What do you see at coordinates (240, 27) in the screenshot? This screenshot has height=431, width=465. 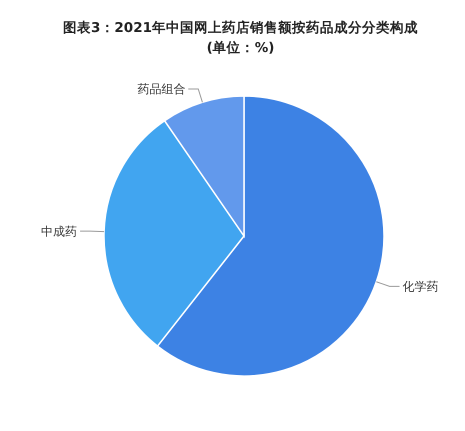 I see `chart-title: 图表3：2021年中国网上药店销售额按药品成分分类构成` at bounding box center [240, 27].